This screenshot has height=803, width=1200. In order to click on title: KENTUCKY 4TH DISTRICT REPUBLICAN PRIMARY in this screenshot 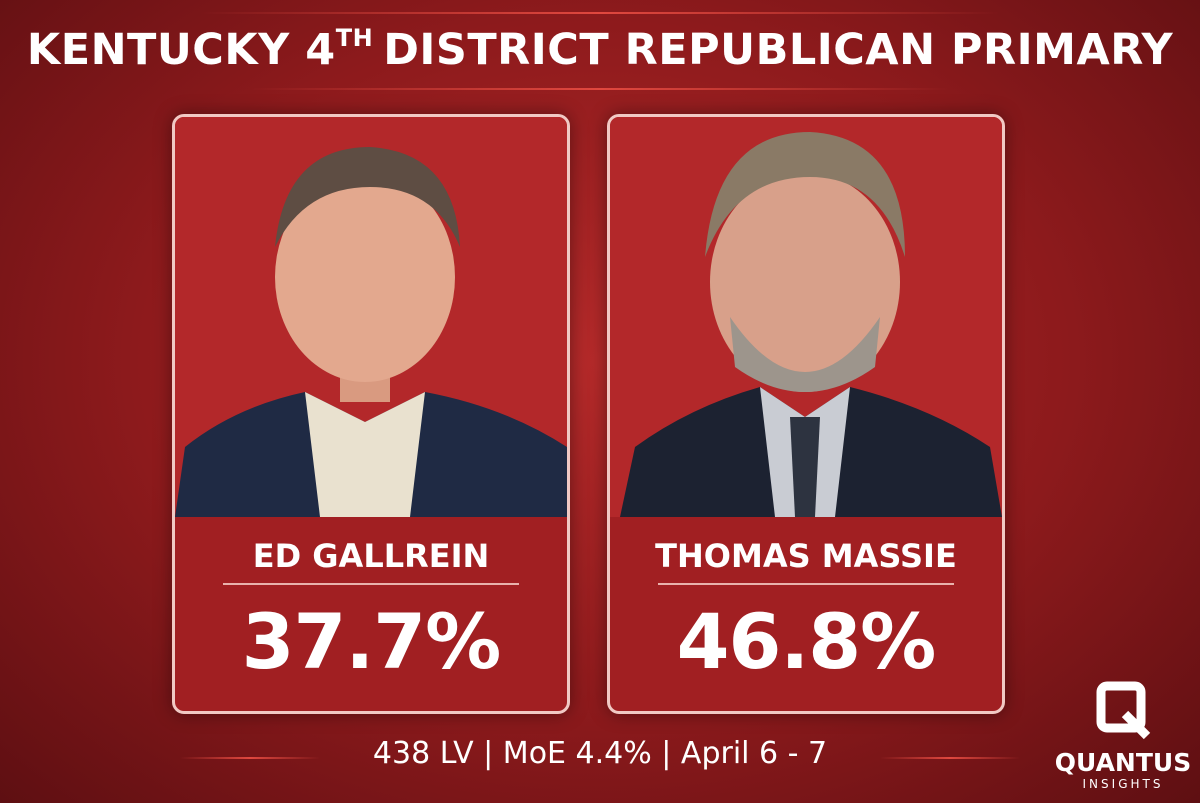, I will do `click(600, 49)`.